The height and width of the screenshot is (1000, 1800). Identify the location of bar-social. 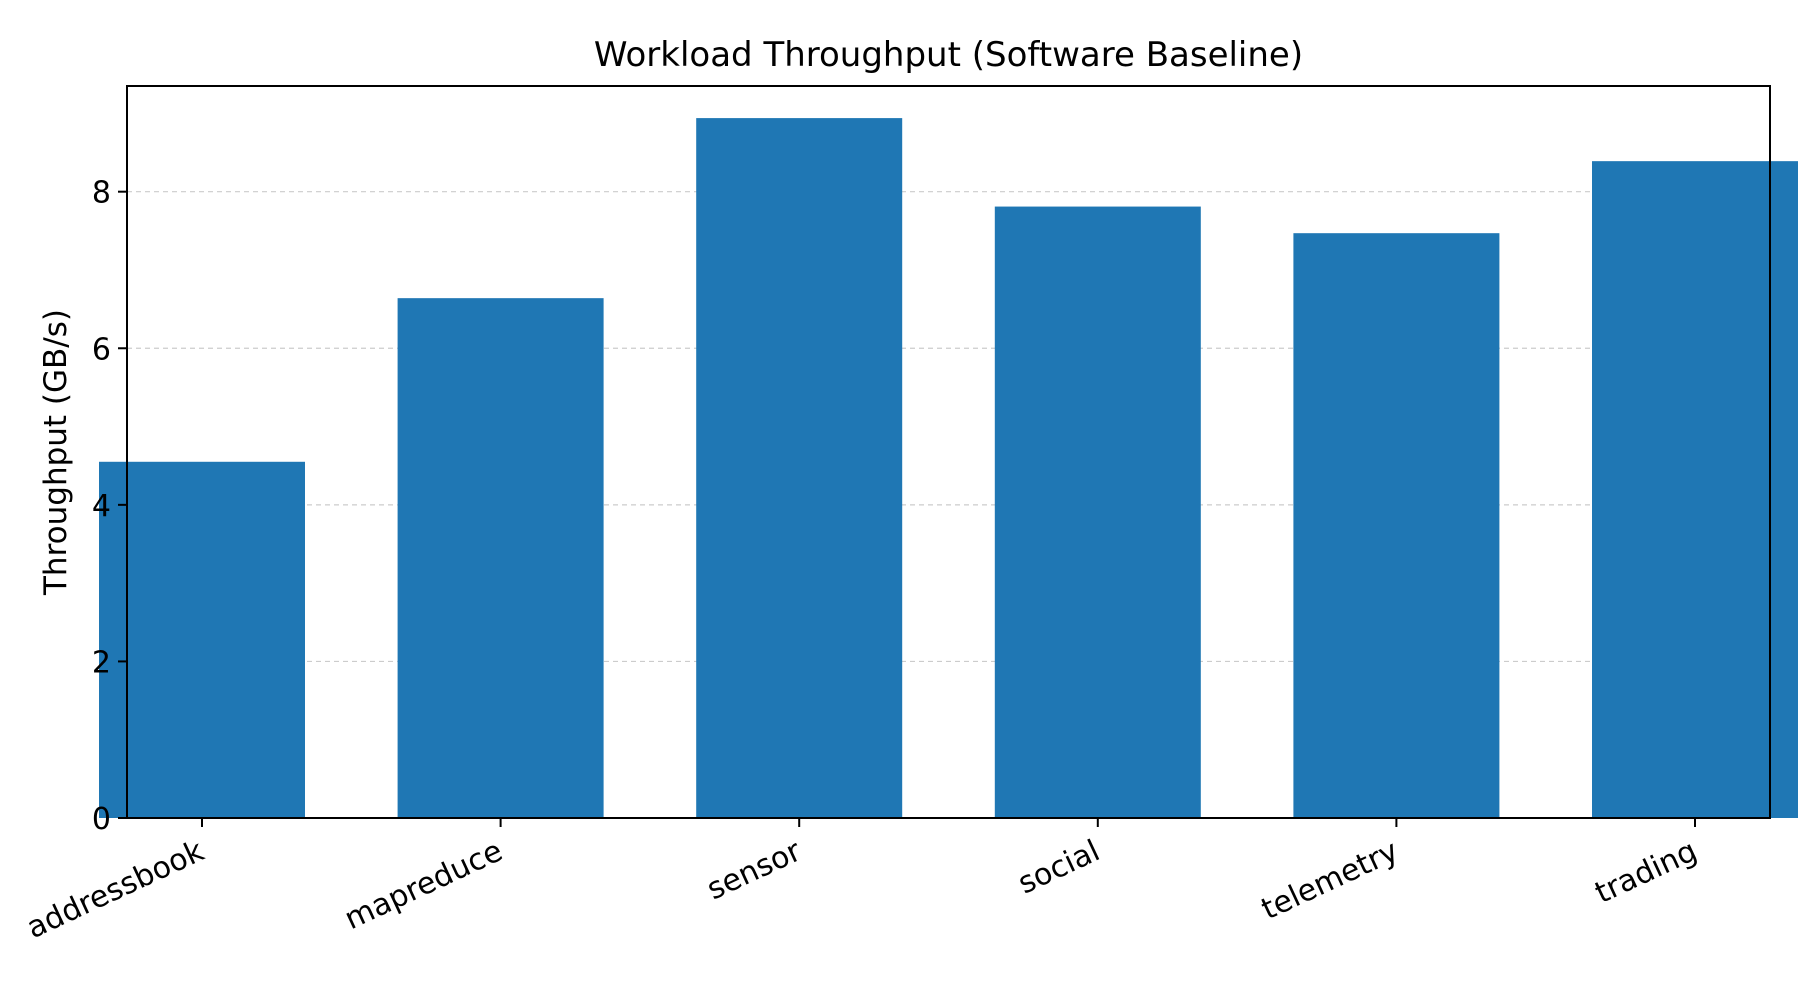
(1097, 512).